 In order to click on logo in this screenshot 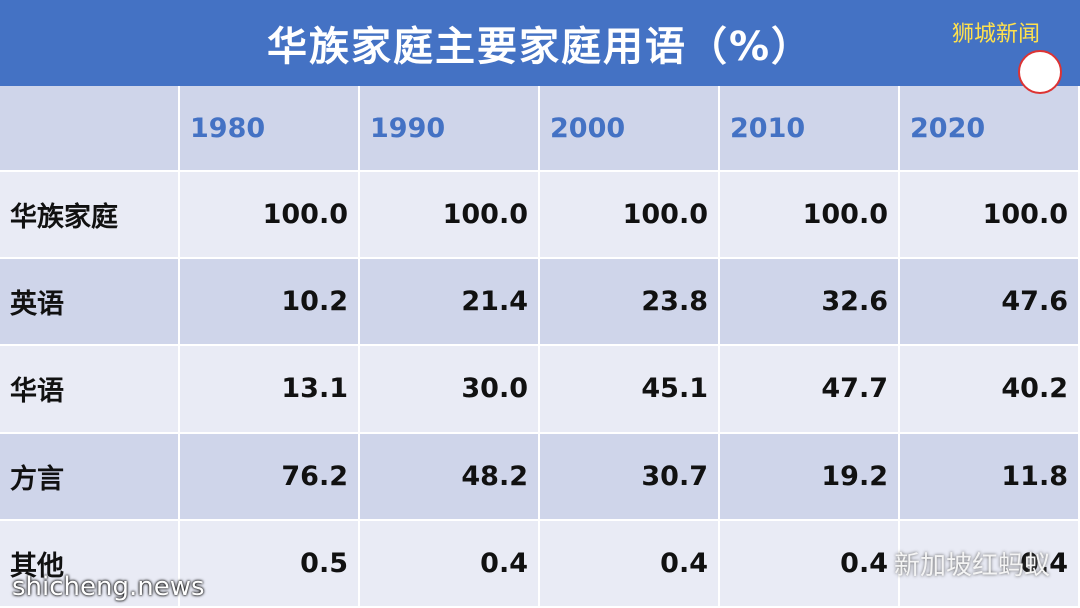, I will do `click(1040, 72)`.